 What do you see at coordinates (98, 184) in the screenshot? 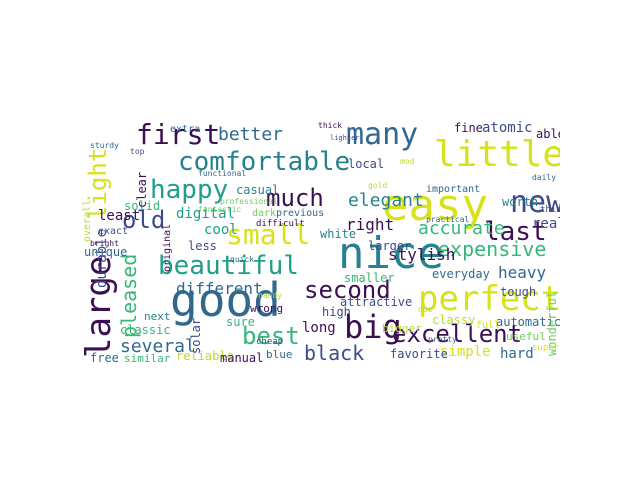
I see `word-light: light` at bounding box center [98, 184].